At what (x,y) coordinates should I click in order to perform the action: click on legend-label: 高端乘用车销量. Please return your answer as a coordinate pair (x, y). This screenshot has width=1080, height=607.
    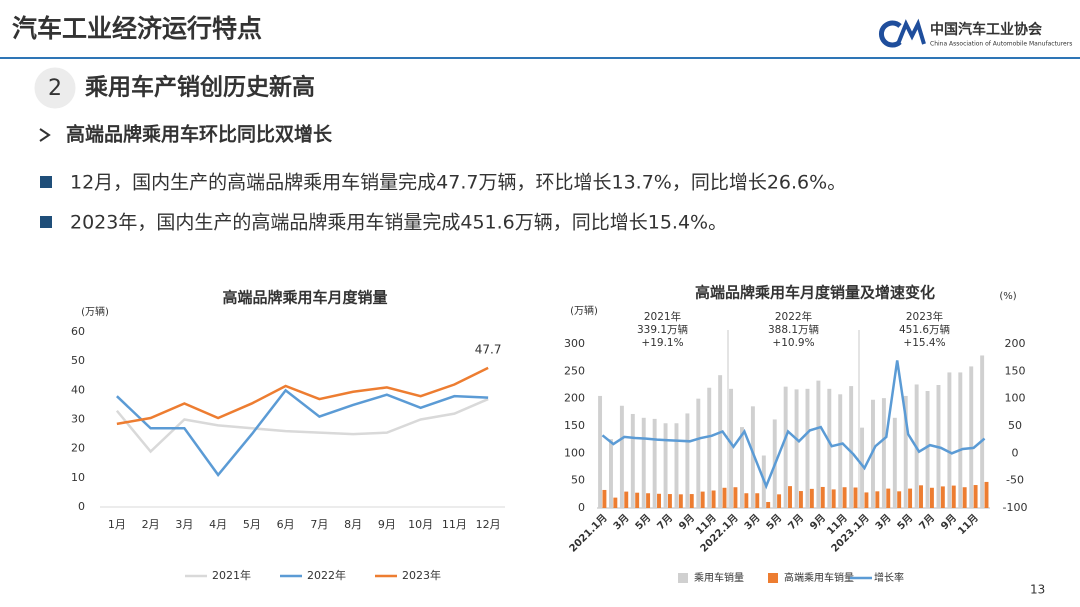
    Looking at the image, I should click on (819, 577).